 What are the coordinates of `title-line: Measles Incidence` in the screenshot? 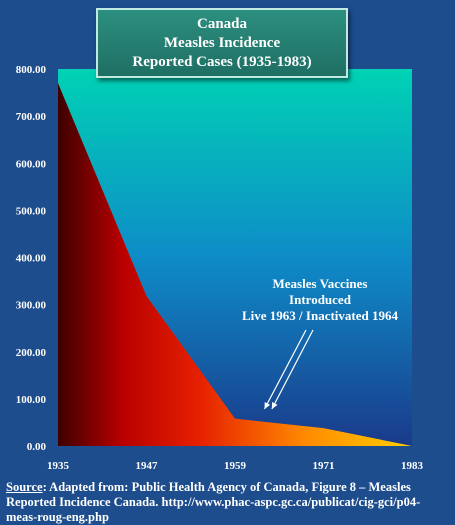 It's located at (222, 42).